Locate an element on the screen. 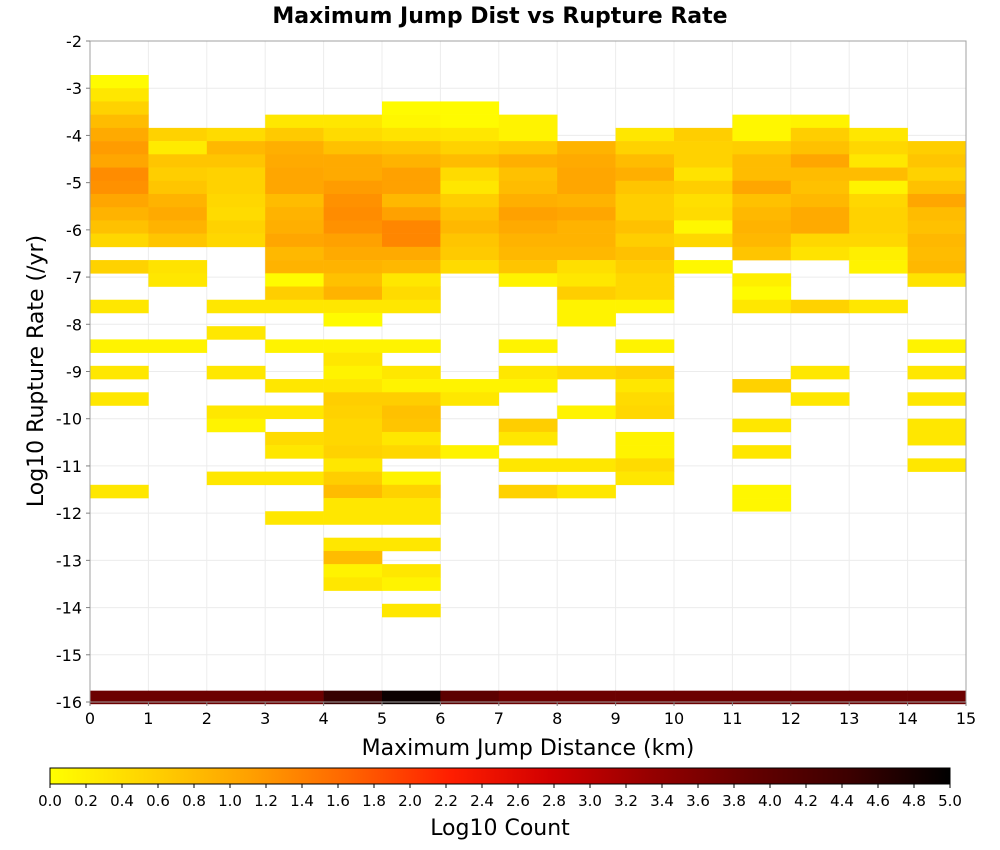 The height and width of the screenshot is (850, 1000). y-tick-label: -7 is located at coordinates (74, 277).